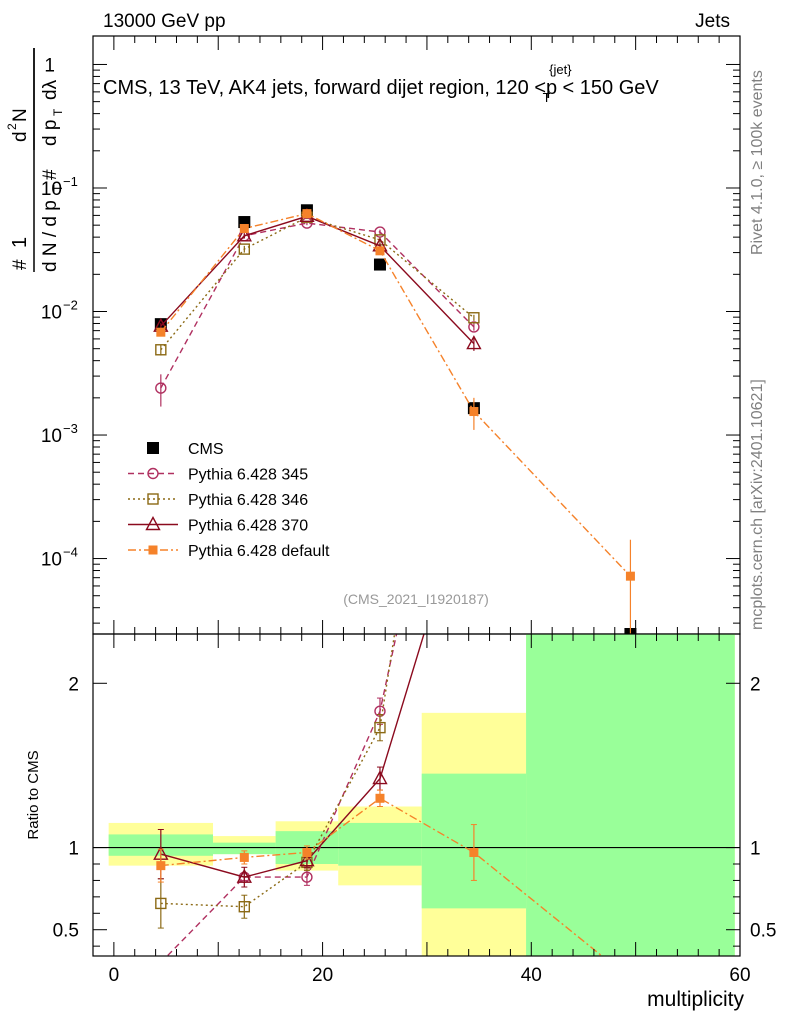 This screenshot has width=786, height=1024. Describe the element at coordinates (20, 136) in the screenshot. I see `svg-text: d` at that location.